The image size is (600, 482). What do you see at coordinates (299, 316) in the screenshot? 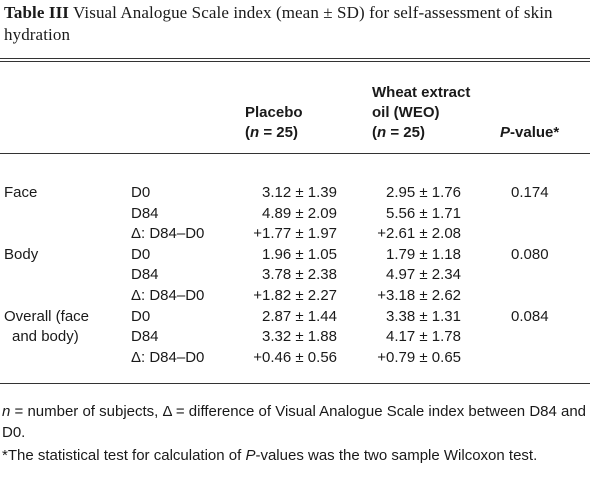
I see `placebo-value-cell: 2.87 ± 1.44` at bounding box center [299, 316].